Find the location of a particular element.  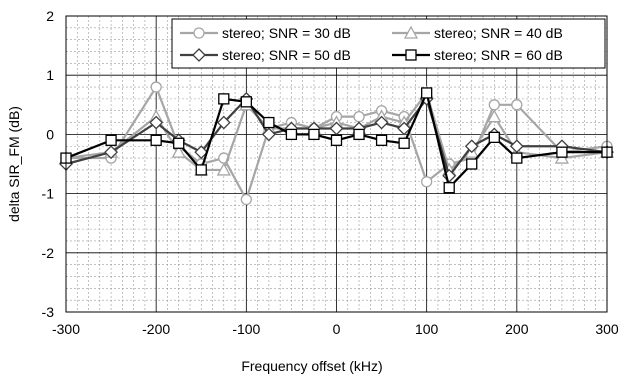

legend-box is located at coordinates (388, 43).